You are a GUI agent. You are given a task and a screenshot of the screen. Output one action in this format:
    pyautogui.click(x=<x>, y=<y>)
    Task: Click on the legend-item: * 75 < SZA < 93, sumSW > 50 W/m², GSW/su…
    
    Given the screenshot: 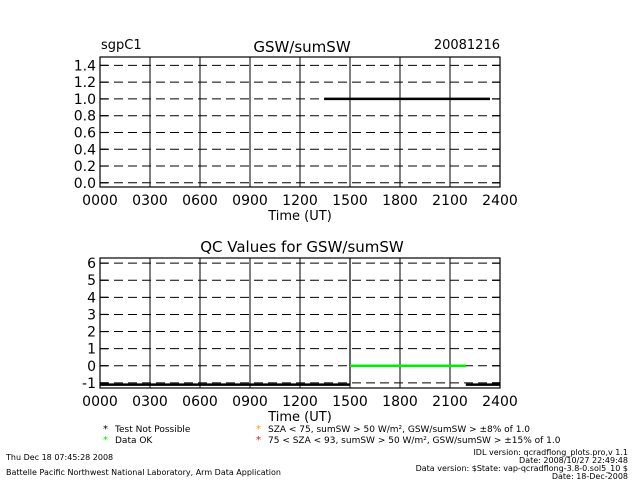 What is the action you would take?
    pyautogui.click(x=408, y=440)
    